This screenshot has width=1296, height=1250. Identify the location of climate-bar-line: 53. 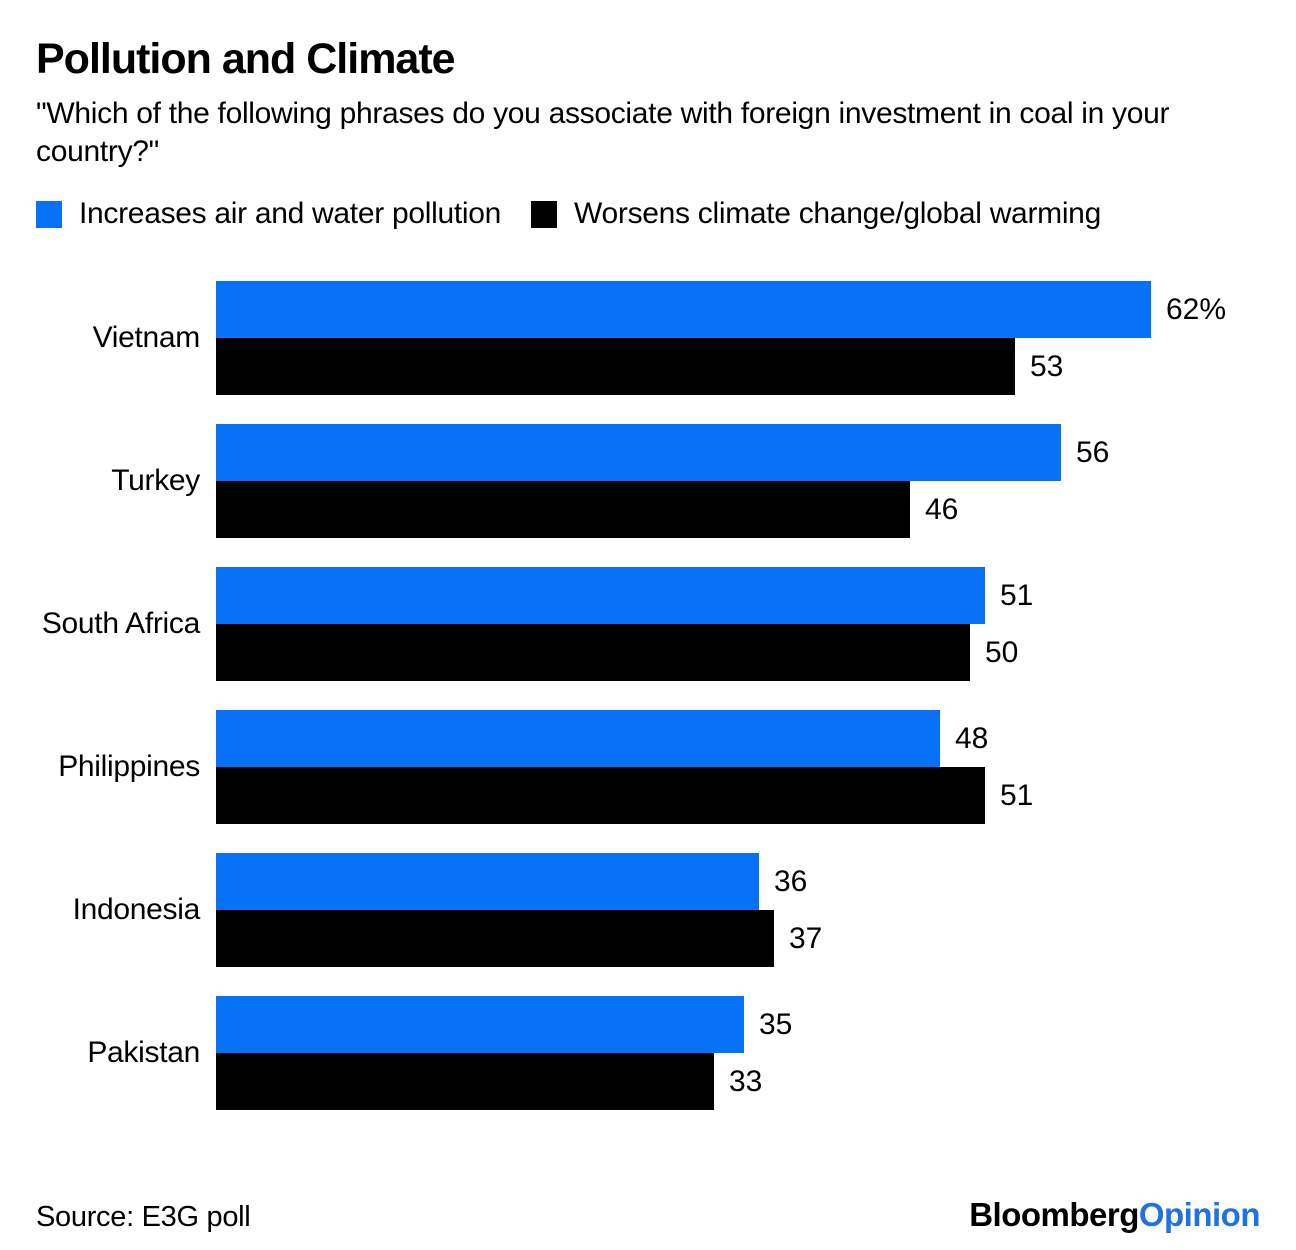
(721, 367).